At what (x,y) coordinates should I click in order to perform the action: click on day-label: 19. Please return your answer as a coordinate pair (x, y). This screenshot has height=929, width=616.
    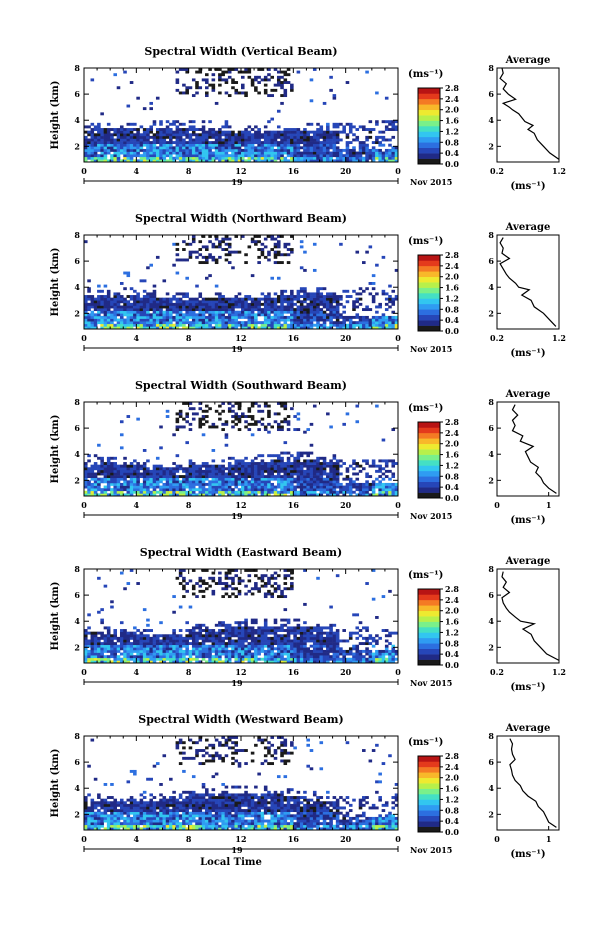
    Looking at the image, I should click on (237, 182).